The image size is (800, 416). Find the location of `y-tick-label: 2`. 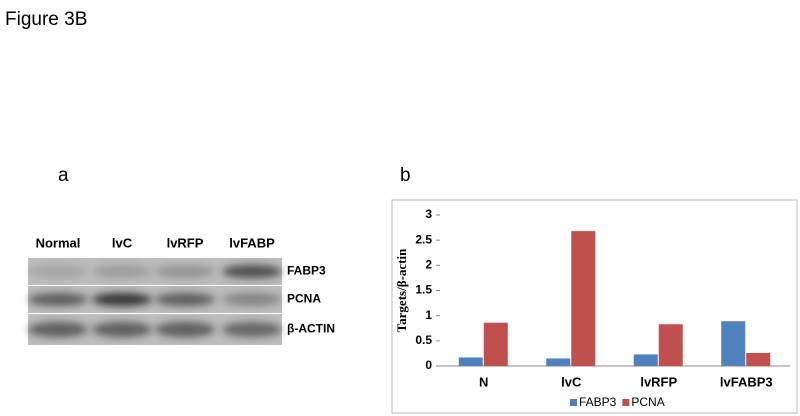

y-tick-label: 2 is located at coordinates (428, 265).